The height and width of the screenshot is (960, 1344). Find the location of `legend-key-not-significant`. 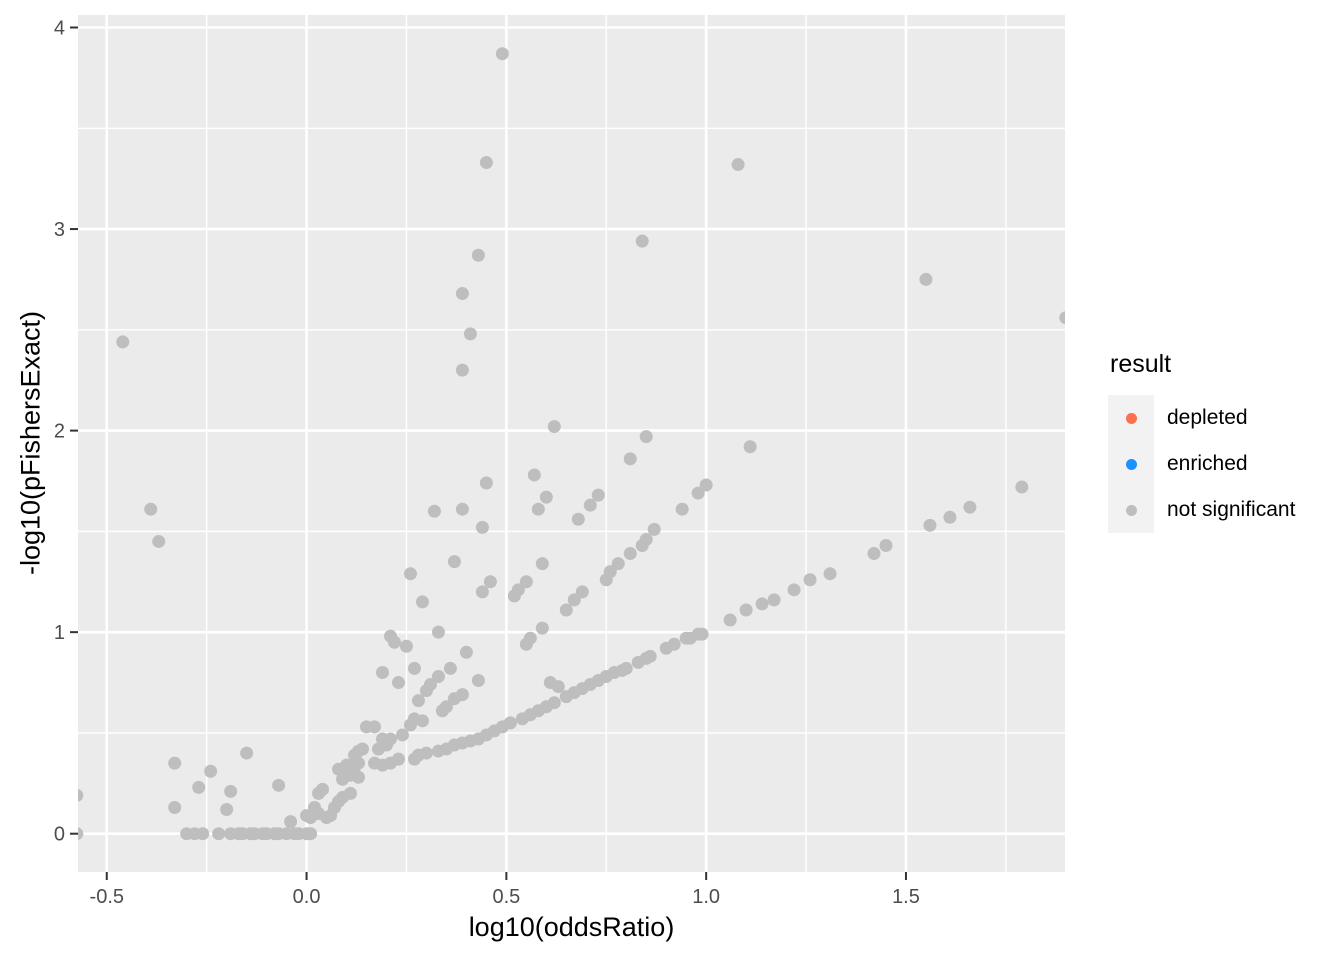

legend-key-not-significant is located at coordinates (1131, 510).